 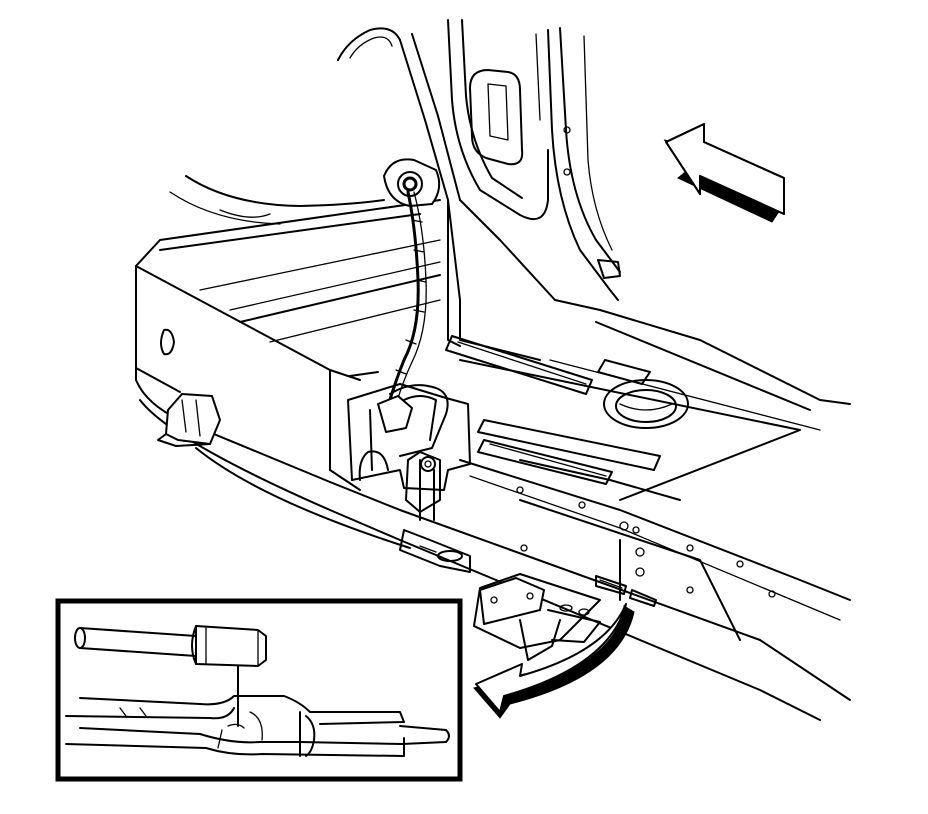 What do you see at coordinates (409, 295) in the screenshot?
I see `seat-belt-cable` at bounding box center [409, 295].